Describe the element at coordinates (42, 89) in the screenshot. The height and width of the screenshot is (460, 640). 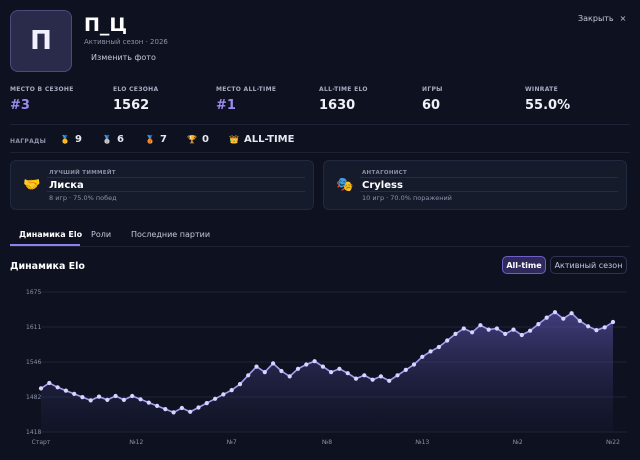
I see `stat-label-season-rank: МЕСТО В СЕЗОНЕ` at that location.